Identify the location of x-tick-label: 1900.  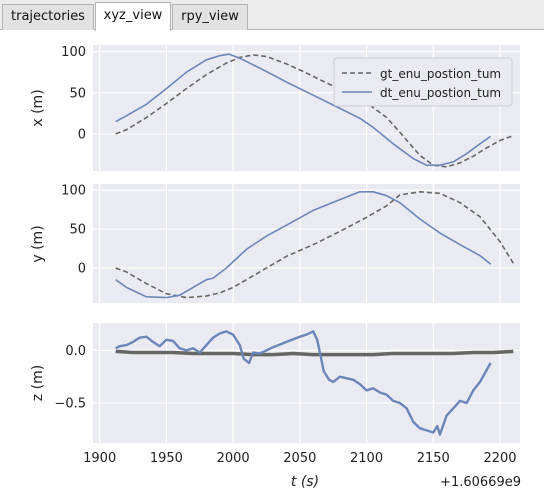
(99, 458).